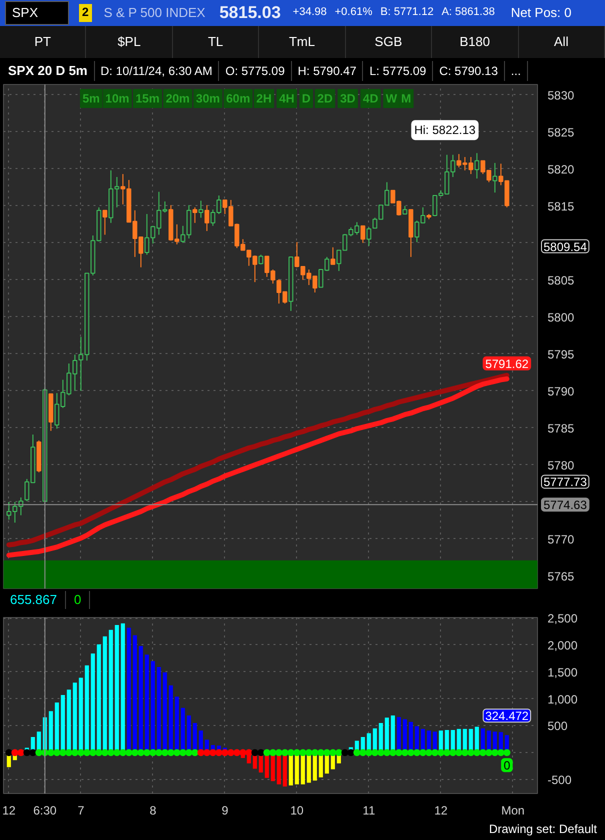 This screenshot has width=605, height=840. What do you see at coordinates (306, 99) in the screenshot?
I see `annotation: D` at bounding box center [306, 99].